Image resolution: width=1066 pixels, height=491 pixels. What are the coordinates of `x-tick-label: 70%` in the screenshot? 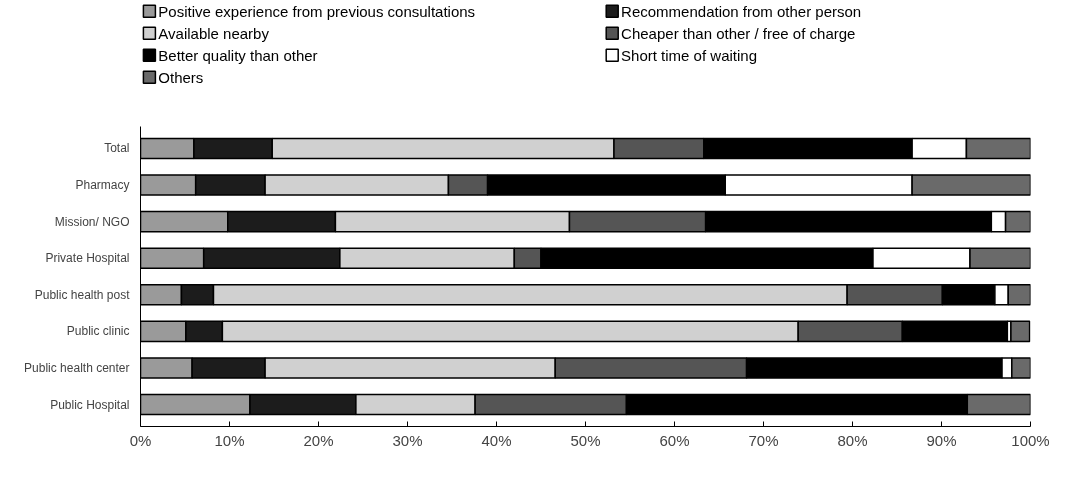 It's located at (763, 440).